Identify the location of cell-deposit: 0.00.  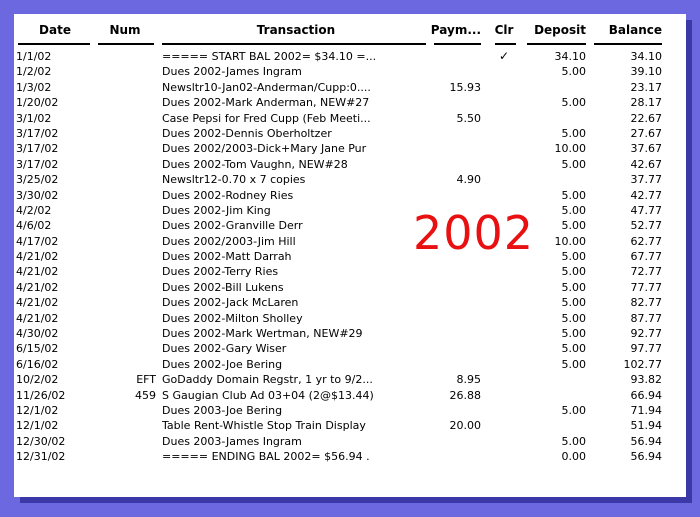
(574, 457).